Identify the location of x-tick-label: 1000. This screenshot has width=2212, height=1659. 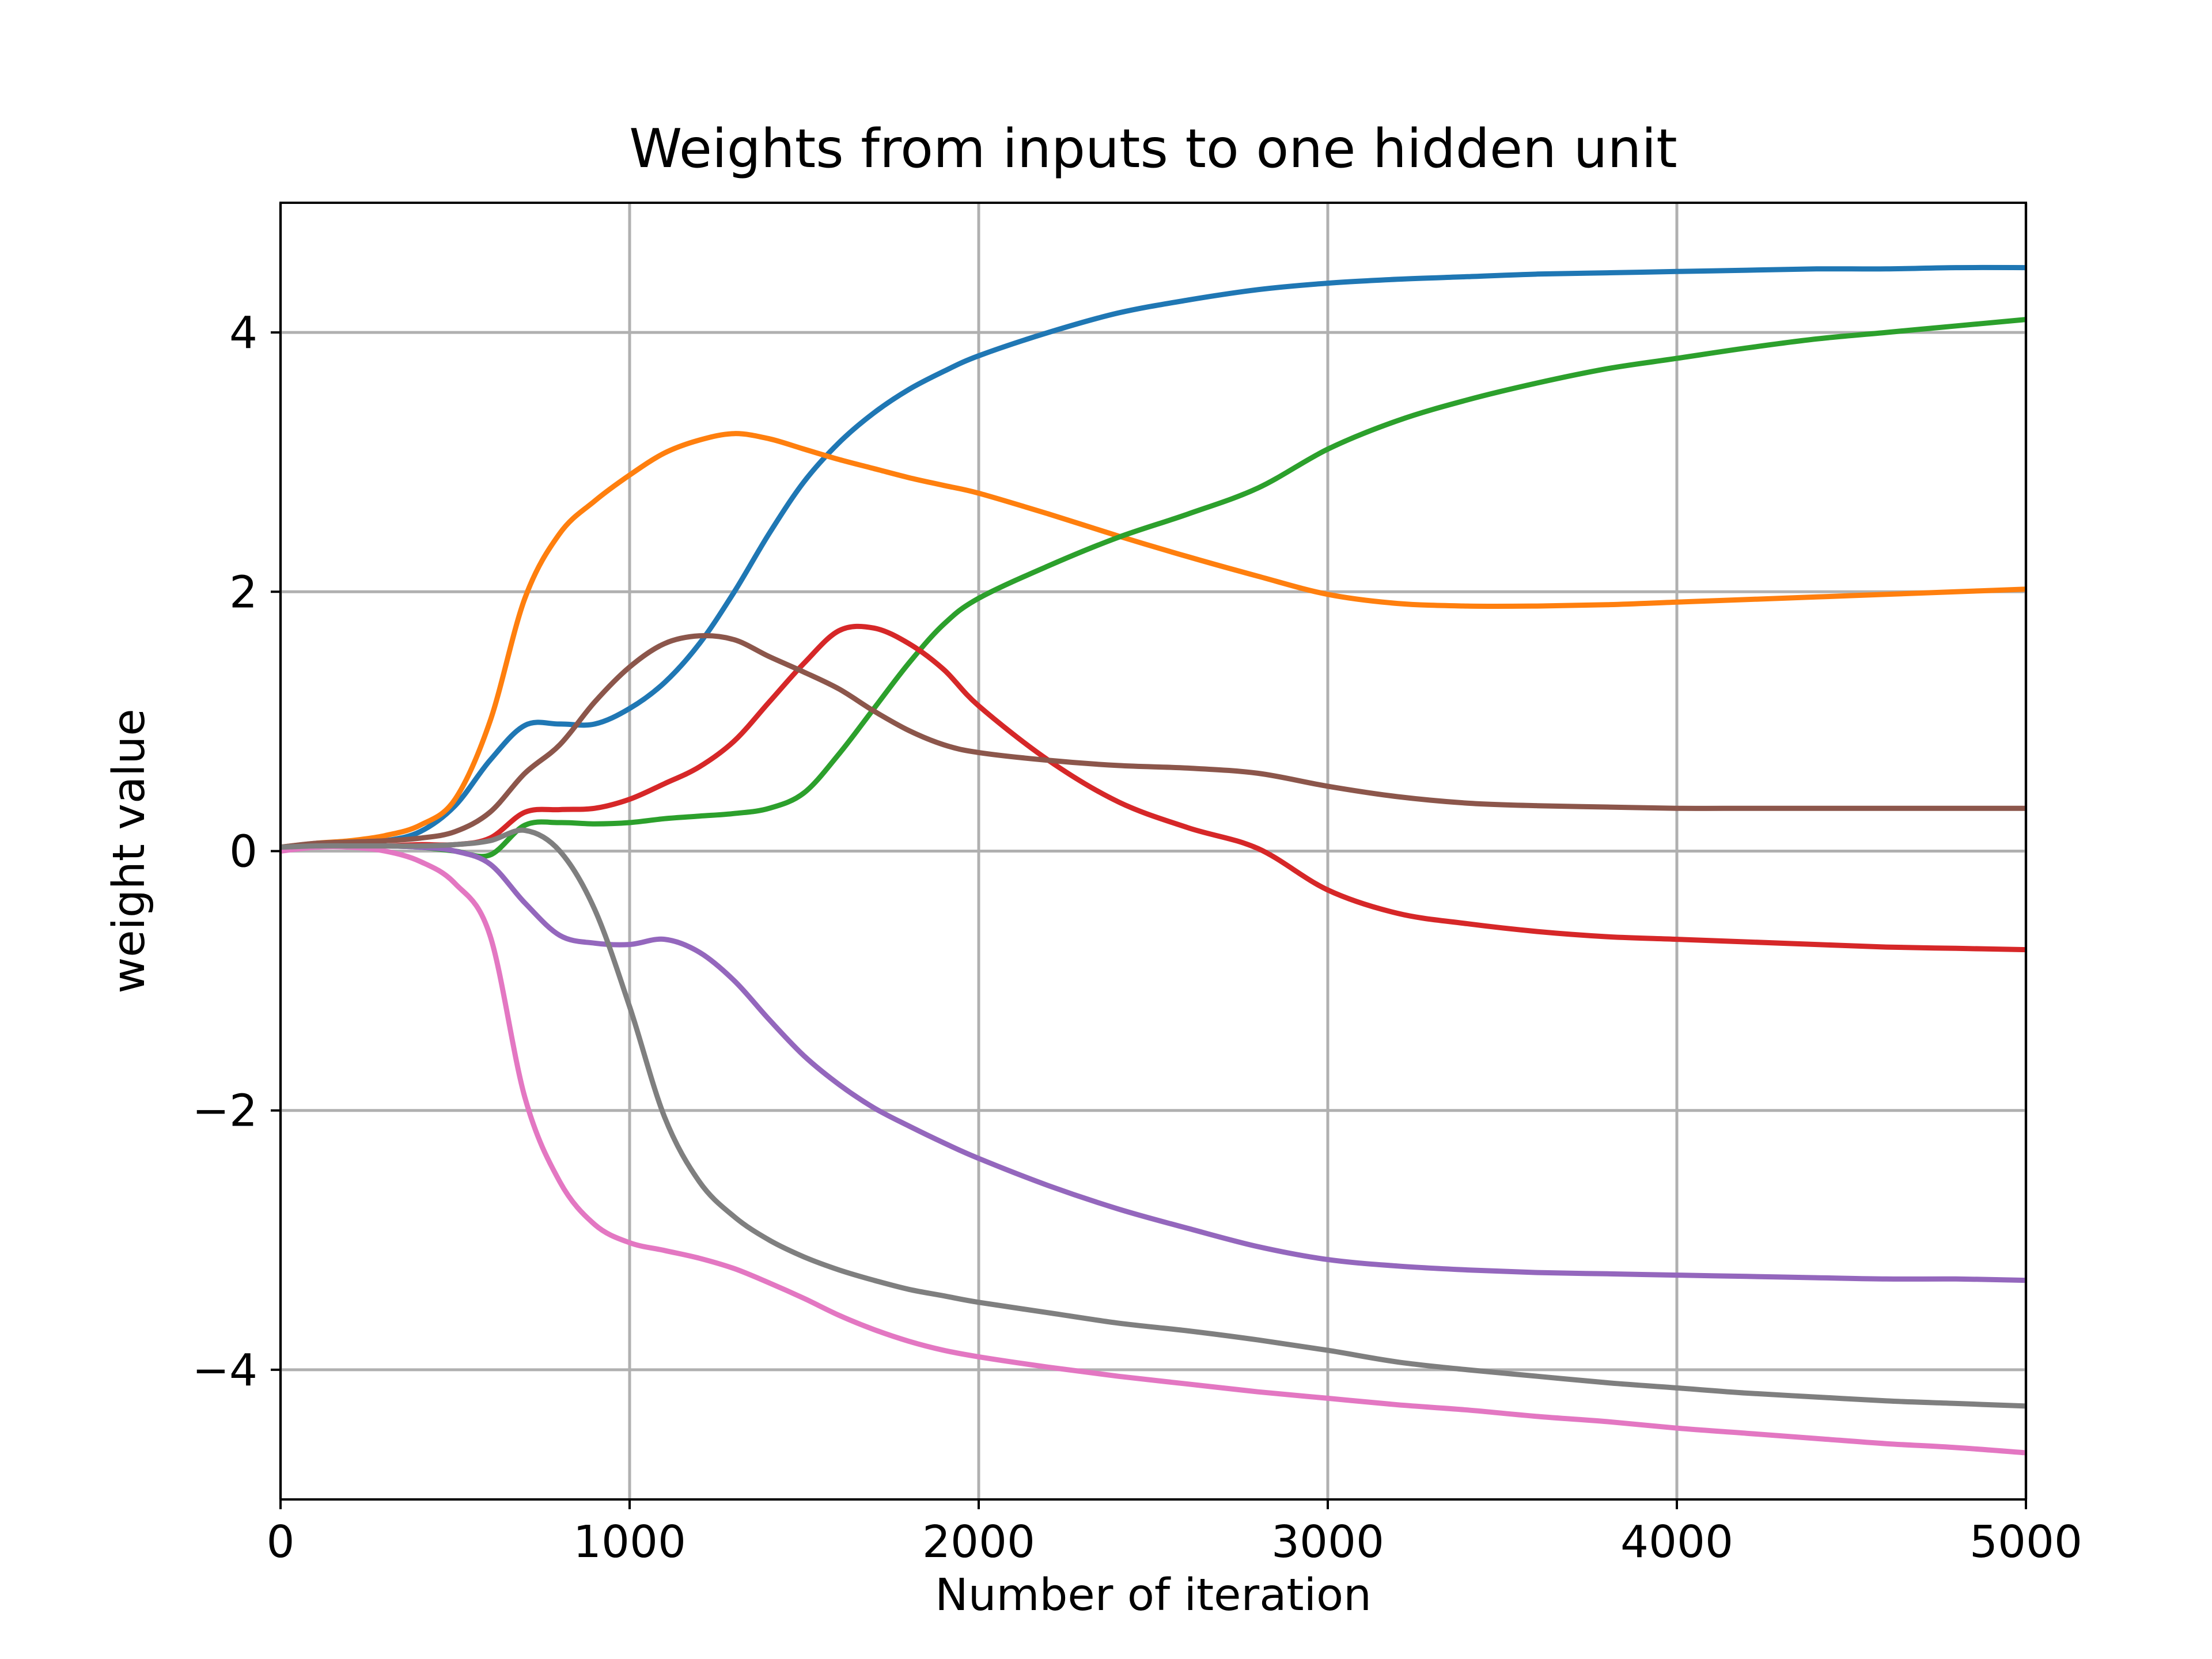
(629, 1542).